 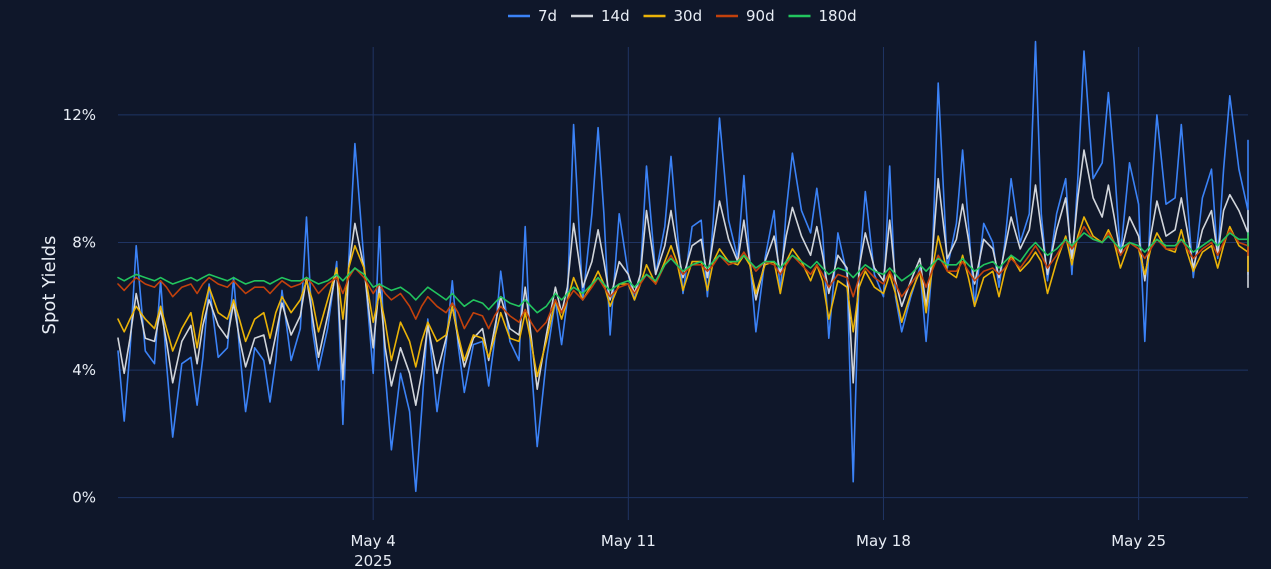 I want to click on x-tick-label: May 11, so click(x=628, y=541).